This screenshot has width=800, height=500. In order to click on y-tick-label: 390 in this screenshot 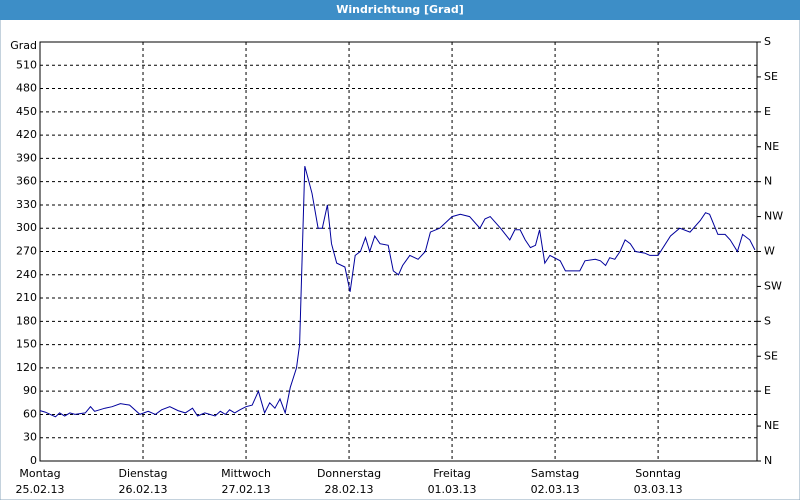, I will do `click(26, 157)`.